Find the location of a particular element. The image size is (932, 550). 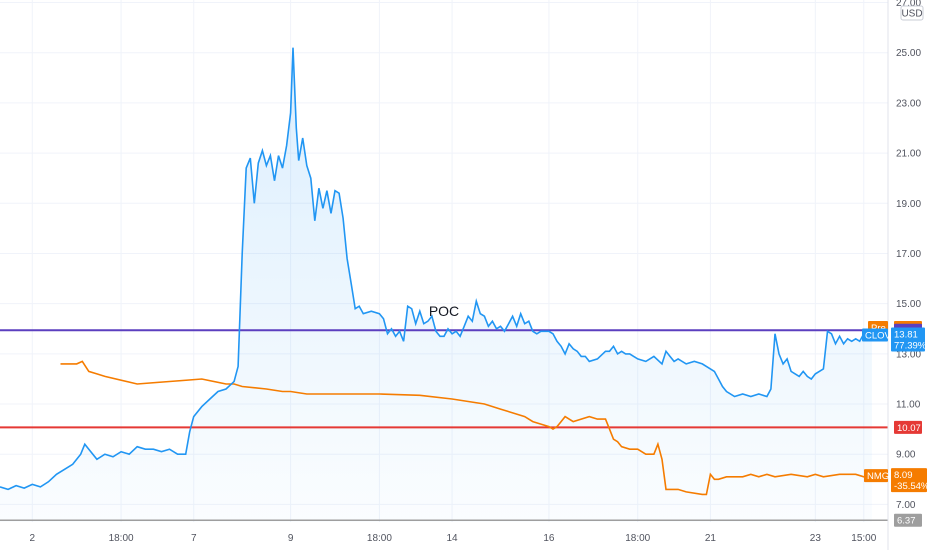

y-tick-label: 21.00 is located at coordinates (908, 154).